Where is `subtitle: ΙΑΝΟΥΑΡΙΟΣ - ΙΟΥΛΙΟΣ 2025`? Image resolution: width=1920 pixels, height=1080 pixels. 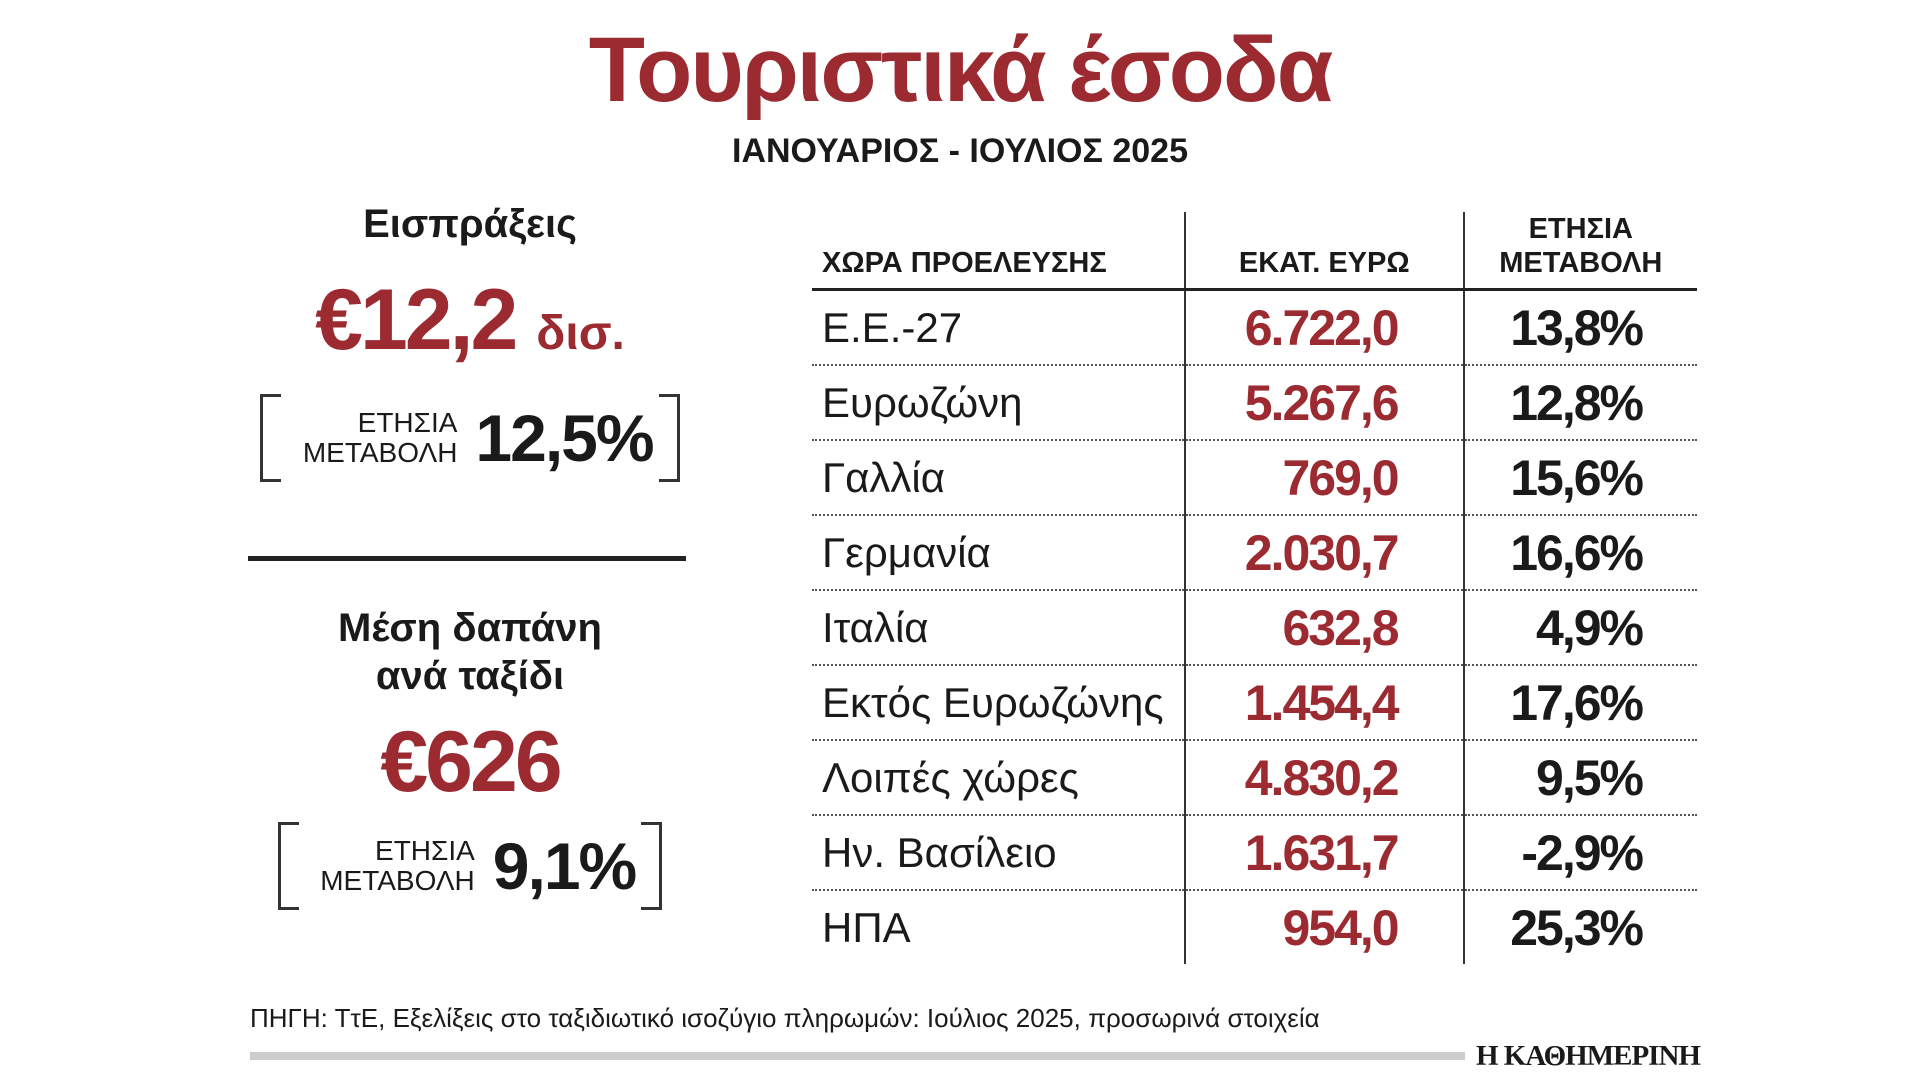 subtitle: ΙΑΝΟΥΑΡΙΟΣ - ΙΟΥΛΙΟΣ 2025 is located at coordinates (960, 151).